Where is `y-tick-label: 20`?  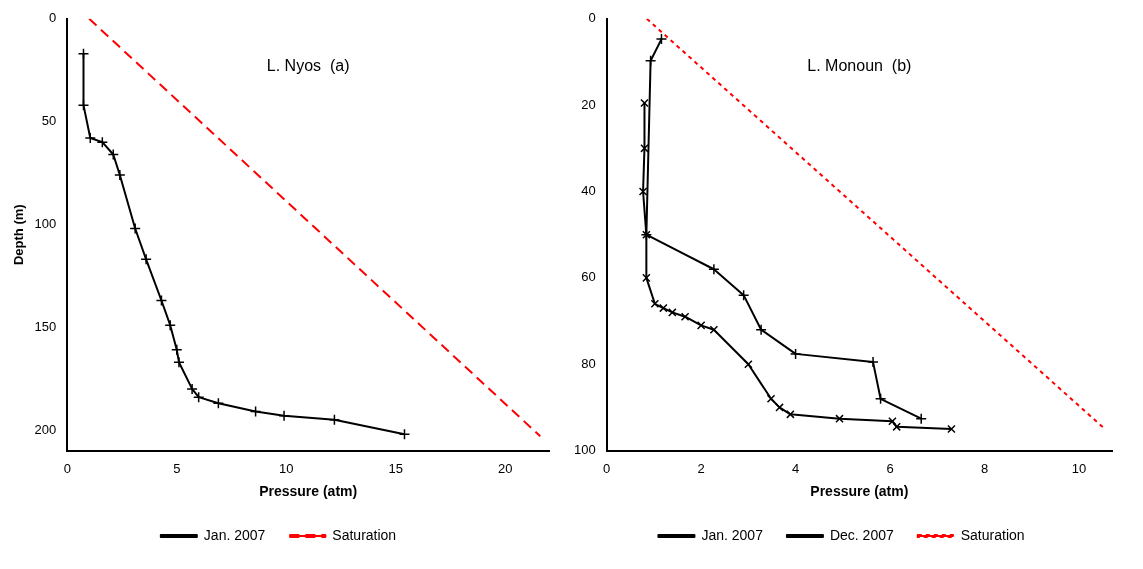
y-tick-label: 20 is located at coordinates (588, 104).